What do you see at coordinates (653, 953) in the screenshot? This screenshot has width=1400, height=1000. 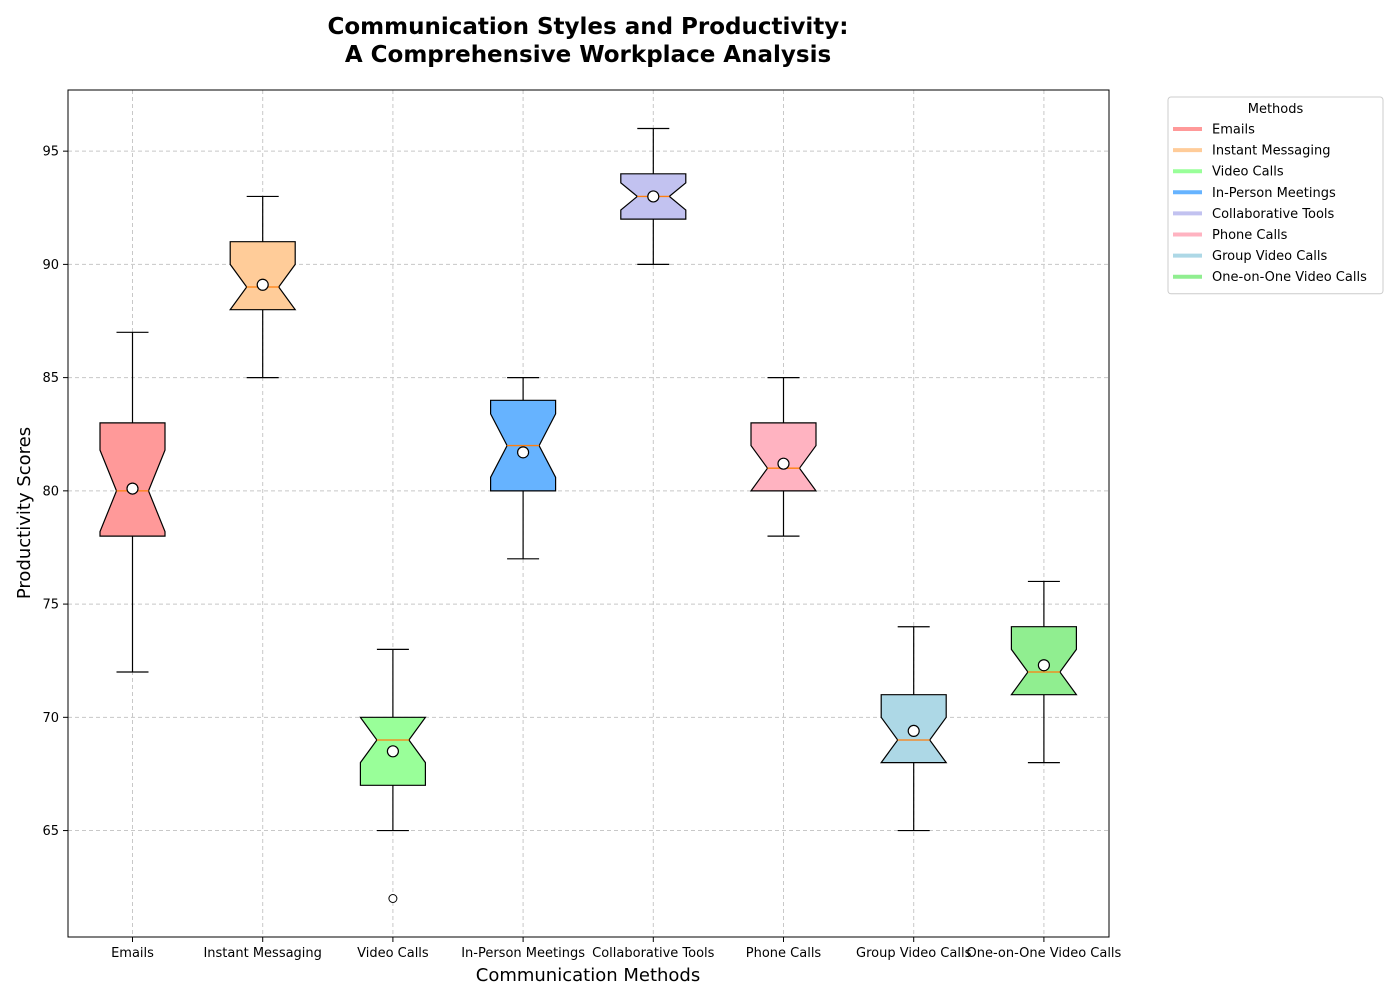 I see `x-tick-label: Collaborative Tools` at bounding box center [653, 953].